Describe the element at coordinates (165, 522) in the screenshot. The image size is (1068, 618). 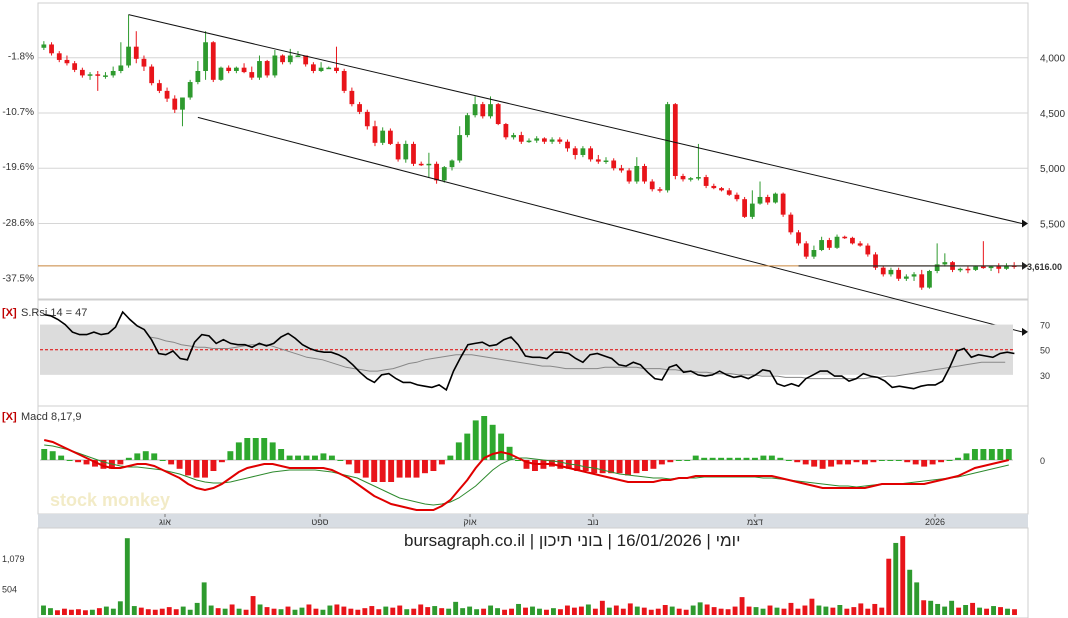
I see `month-label: אוג` at that location.